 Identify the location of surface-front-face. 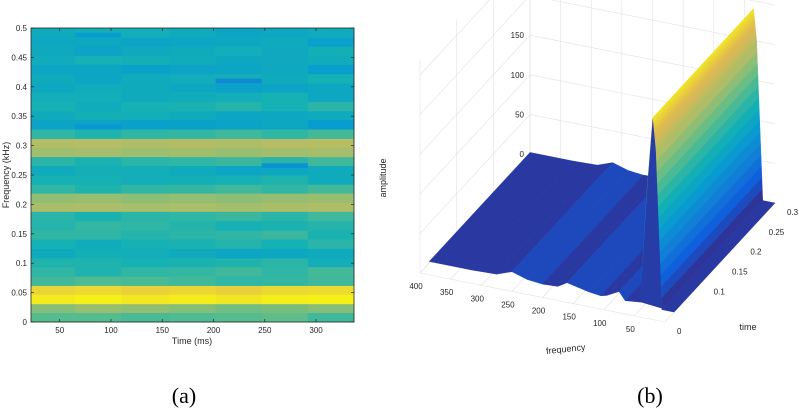
(657, 215).